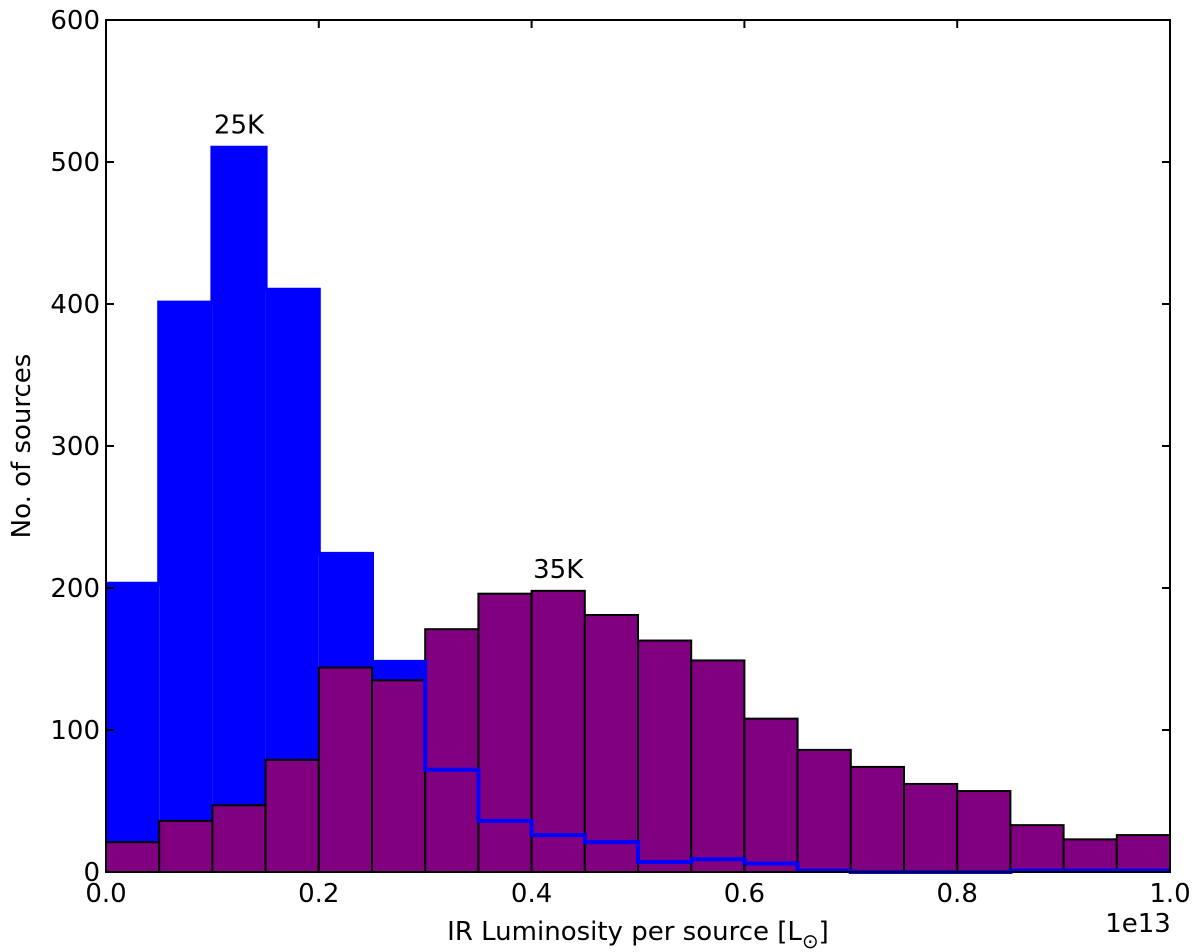 Image resolution: width=1200 pixels, height=952 pixels. What do you see at coordinates (624, 932) in the screenshot?
I see `x-axis-label-main: IR Luminosity per source [L` at bounding box center [624, 932].